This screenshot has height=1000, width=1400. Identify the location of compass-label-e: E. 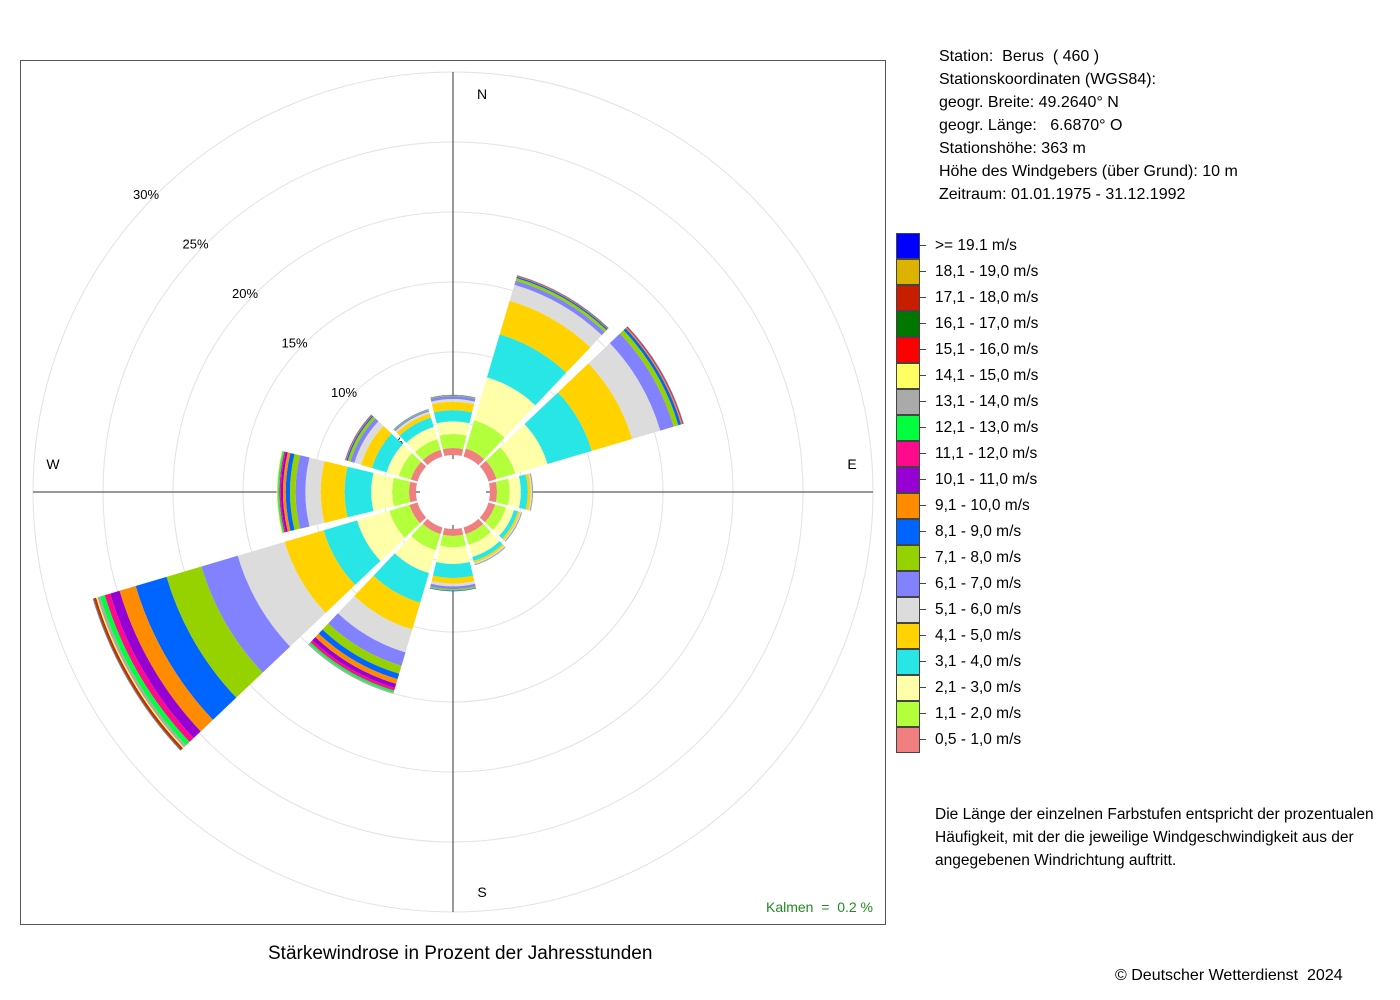
(851, 464).